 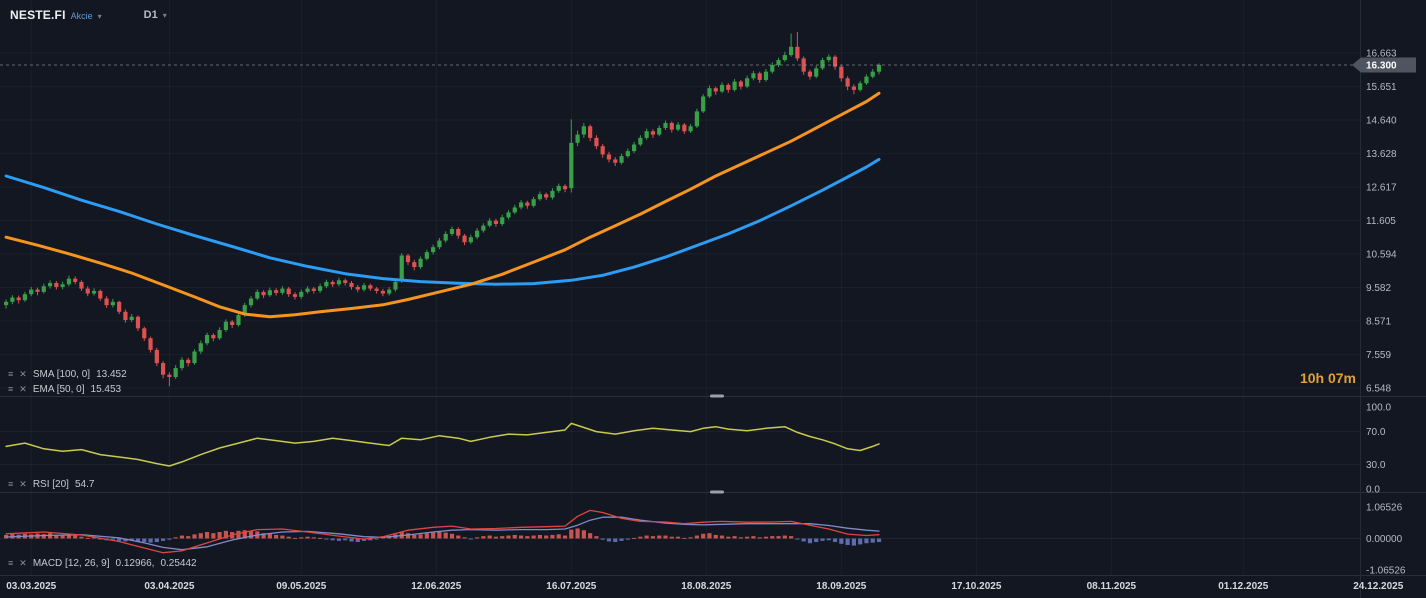 I want to click on sma-legend-value: 13.452, so click(x=111, y=374).